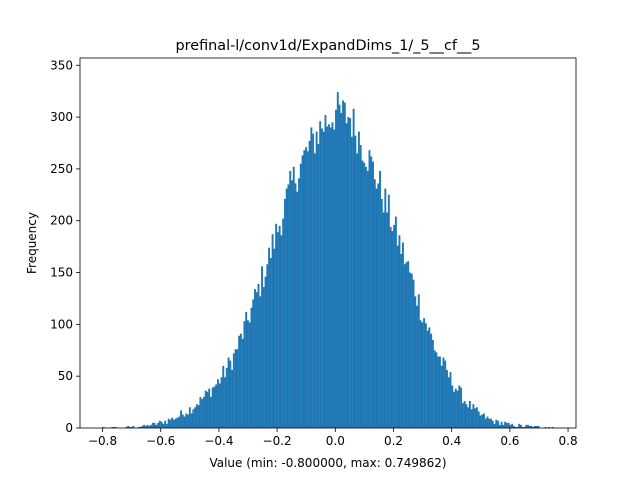 This screenshot has width=640, height=480. I want to click on x-tick-label: −0.4, so click(218, 441).